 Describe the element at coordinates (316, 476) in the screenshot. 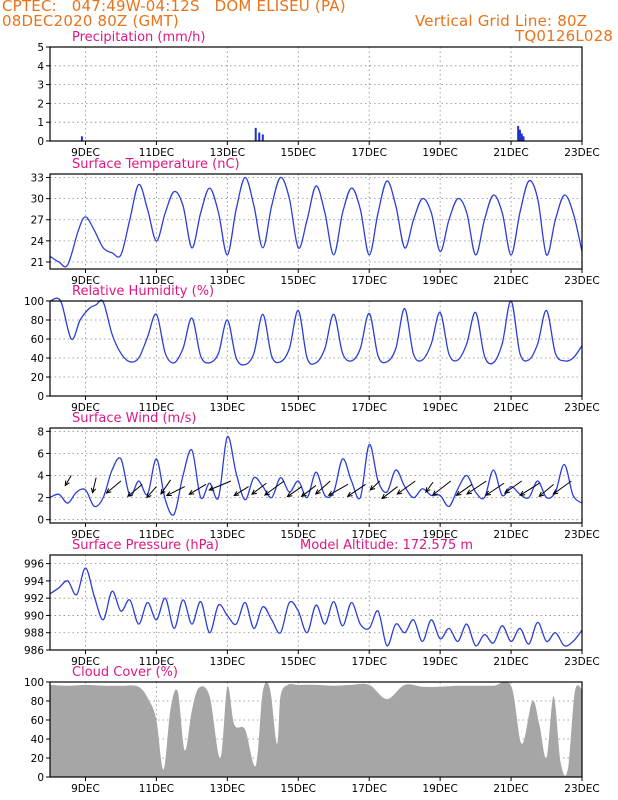

I see `wind-line` at that location.